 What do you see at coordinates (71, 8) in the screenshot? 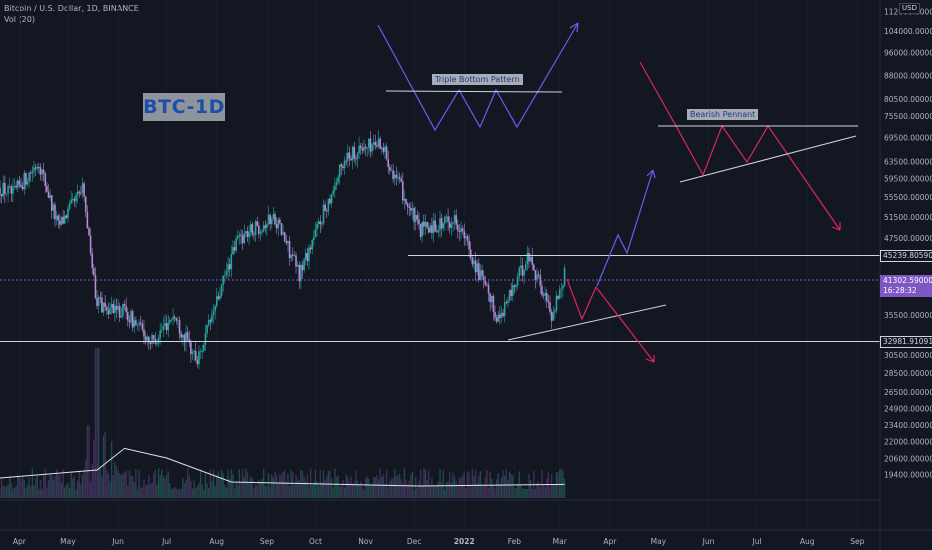
I see `symbol-legend: Bitcoin / U.S. Dollar, 1D, BINANCE` at bounding box center [71, 8].